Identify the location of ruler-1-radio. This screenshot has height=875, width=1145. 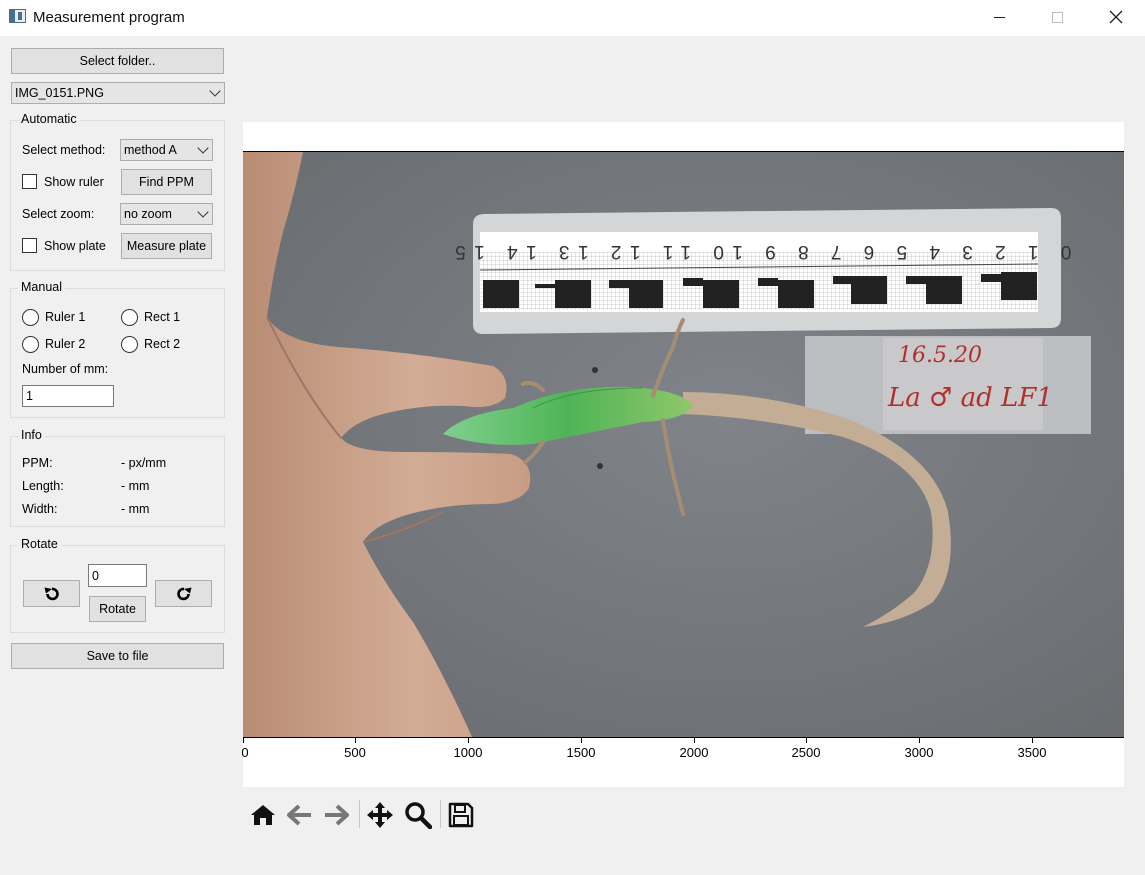
(30, 317).